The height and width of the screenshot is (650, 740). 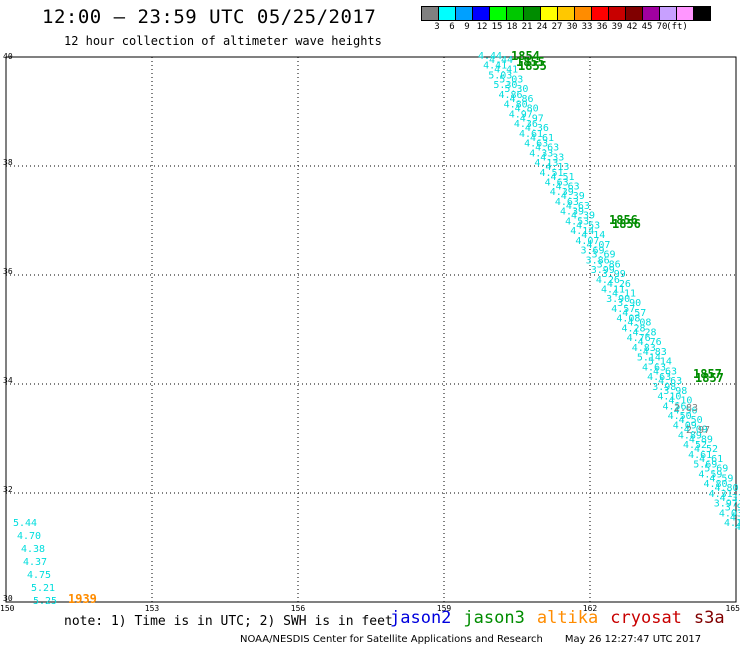 What do you see at coordinates (680, 401) in the screenshot?
I see `swh-label: 4.10` at bounding box center [680, 401].